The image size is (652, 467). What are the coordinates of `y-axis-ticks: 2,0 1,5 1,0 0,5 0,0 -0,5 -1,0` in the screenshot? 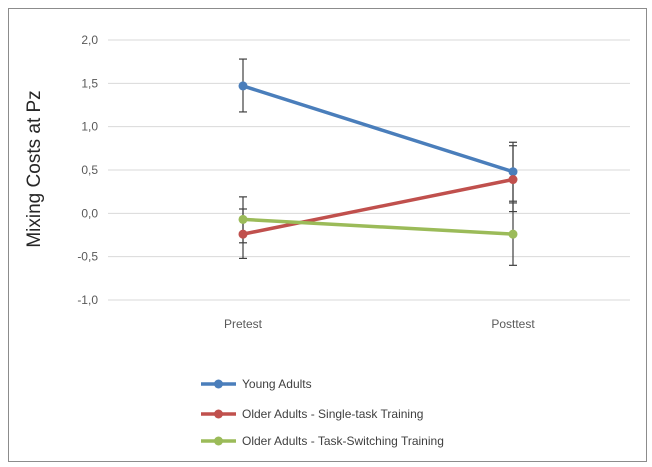 It's located at (87, 170).